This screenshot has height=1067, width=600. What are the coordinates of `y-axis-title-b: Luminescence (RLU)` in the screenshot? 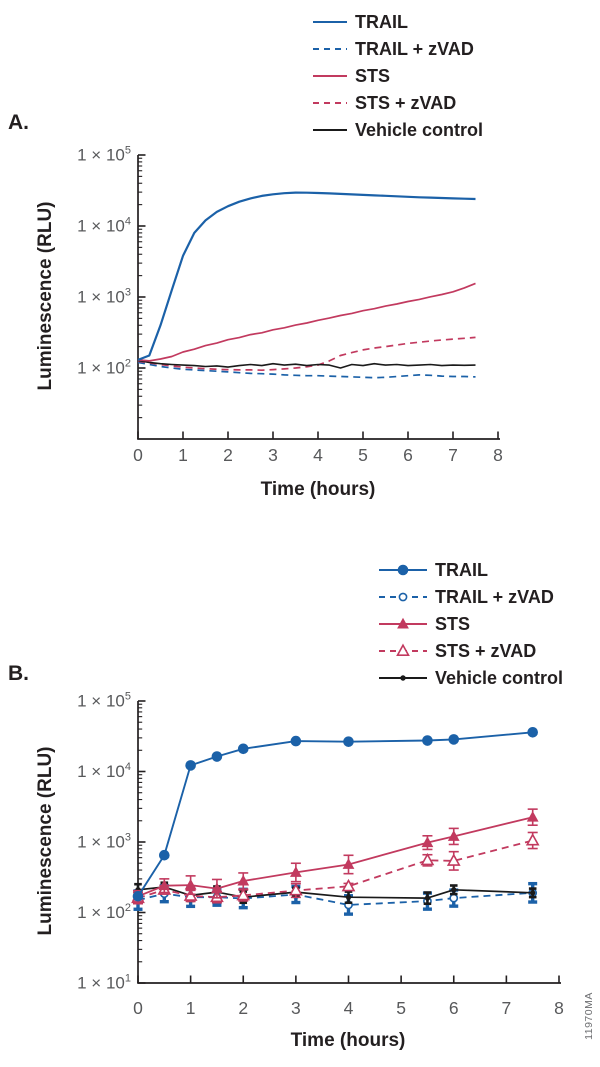 It's located at (45, 841).